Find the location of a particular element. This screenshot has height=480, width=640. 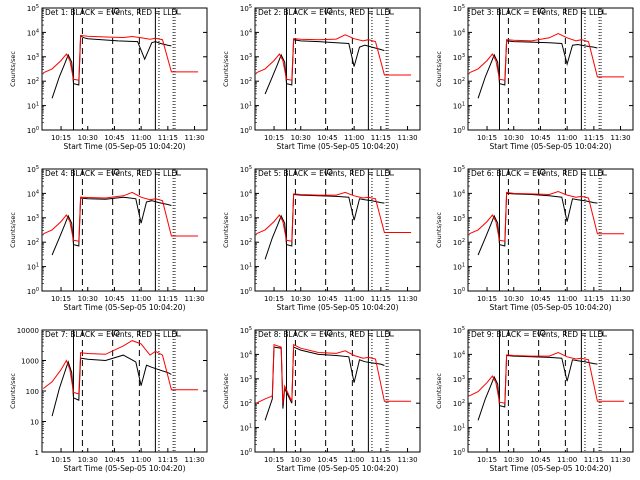

panel-title: Det 7: BLACK = Events, RED = LLD is located at coordinates (111, 334).